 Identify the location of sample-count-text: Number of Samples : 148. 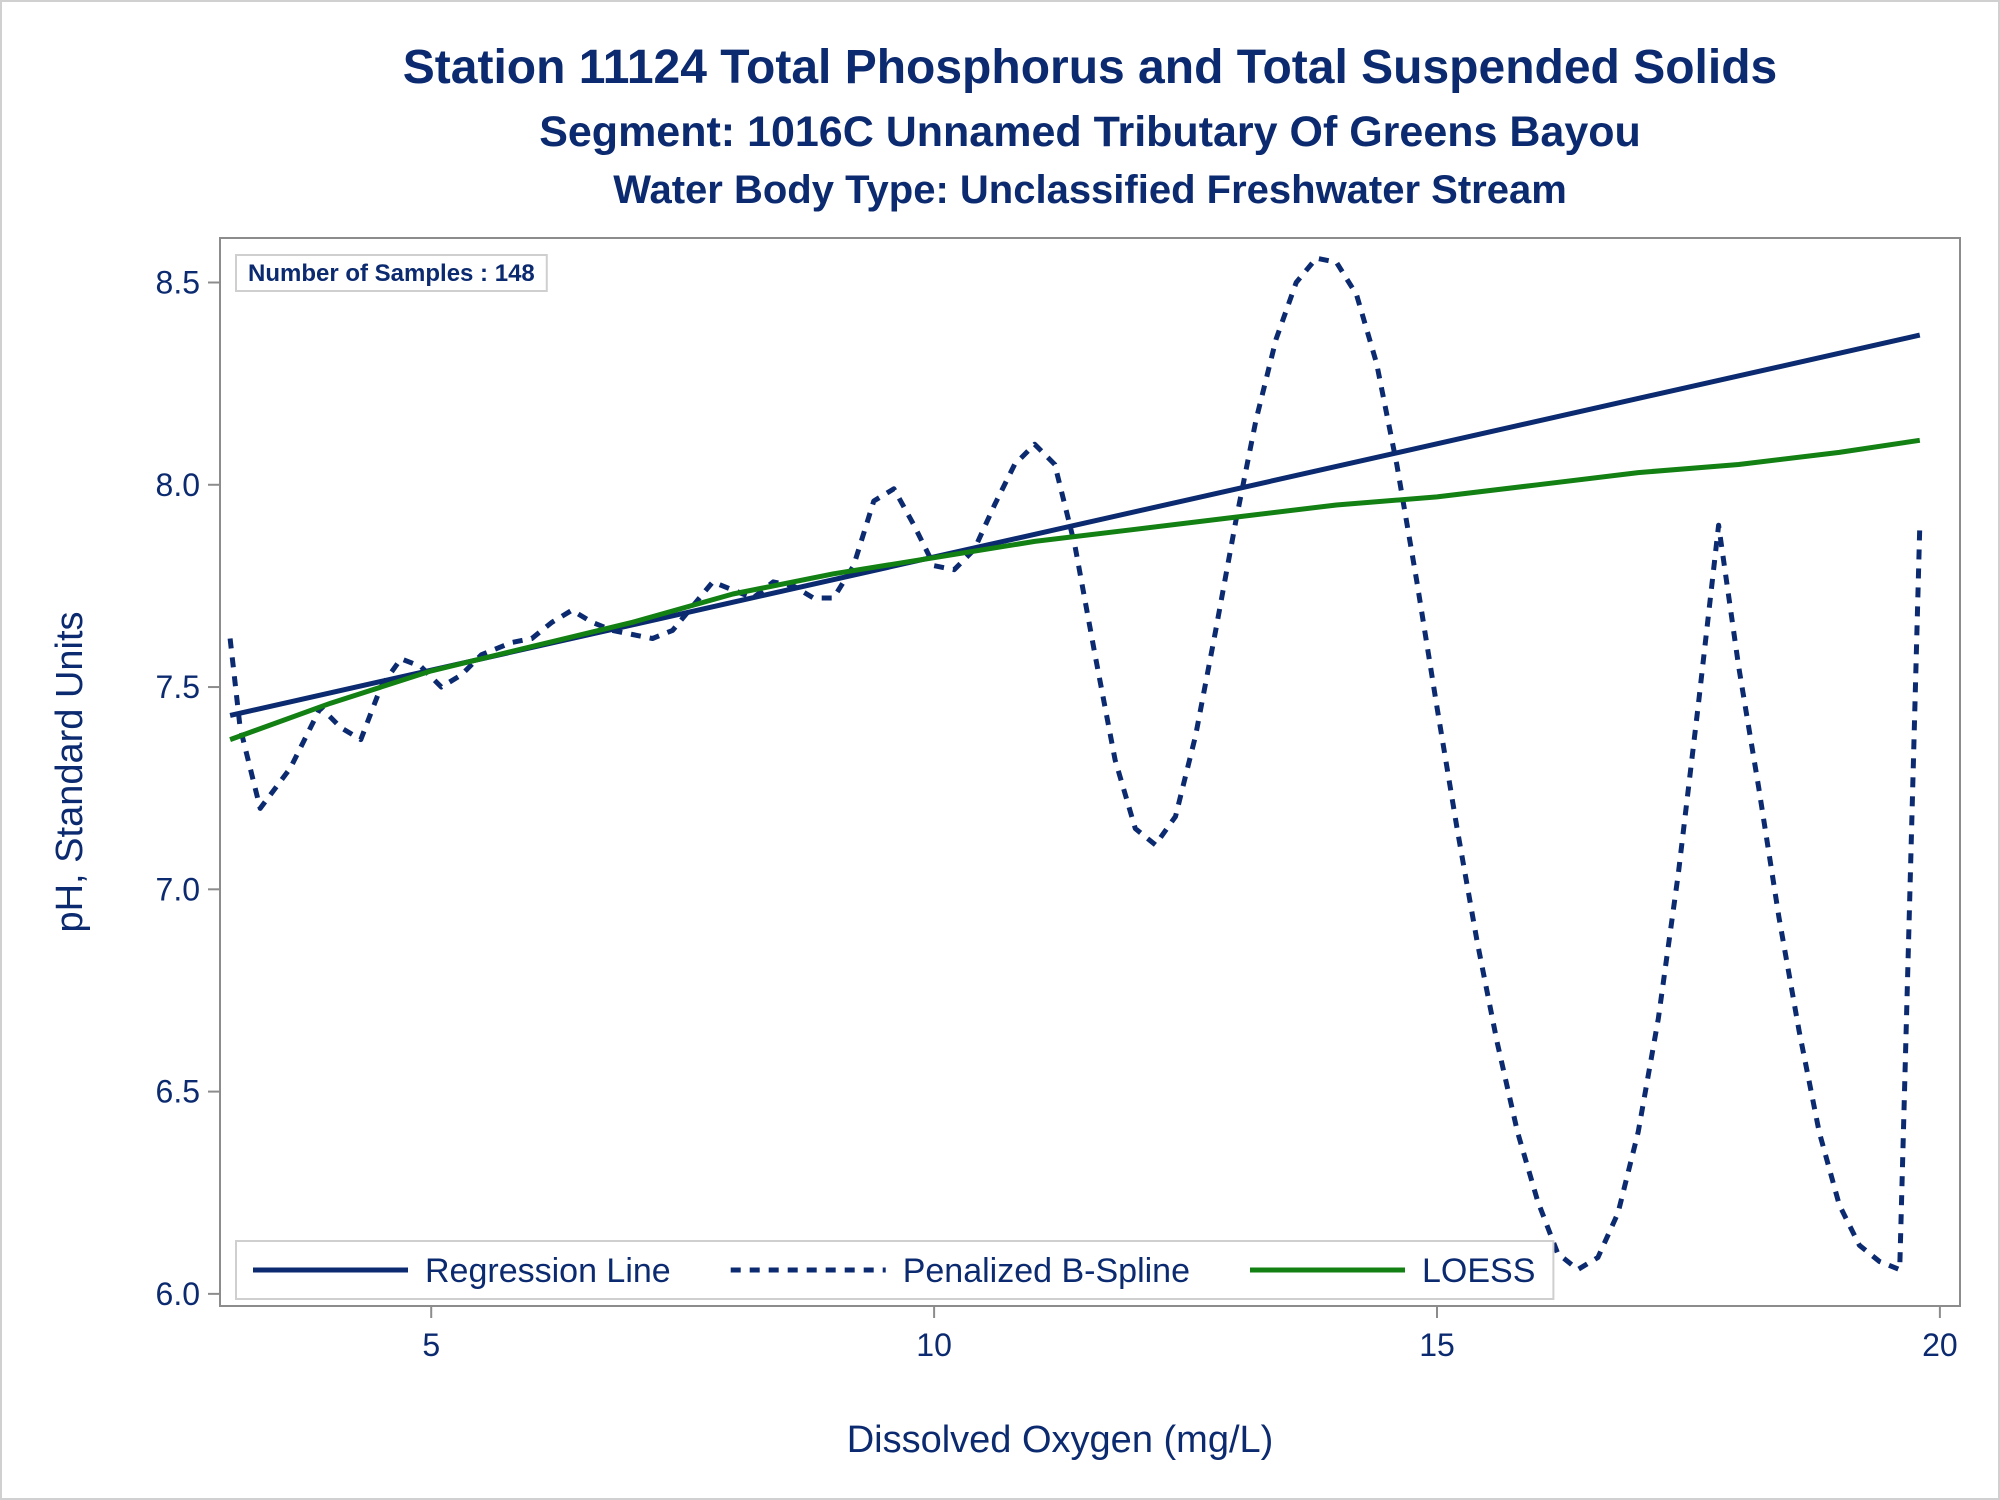
(391, 273).